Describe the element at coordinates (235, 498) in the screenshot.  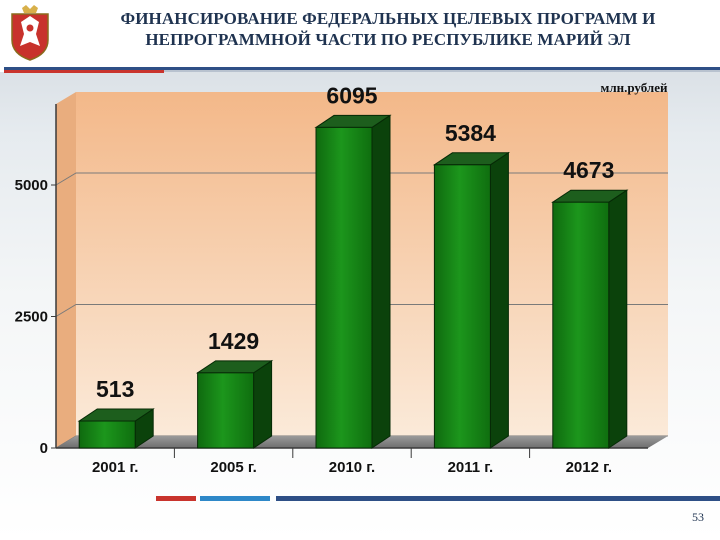
I see `footer-accent-blue` at that location.